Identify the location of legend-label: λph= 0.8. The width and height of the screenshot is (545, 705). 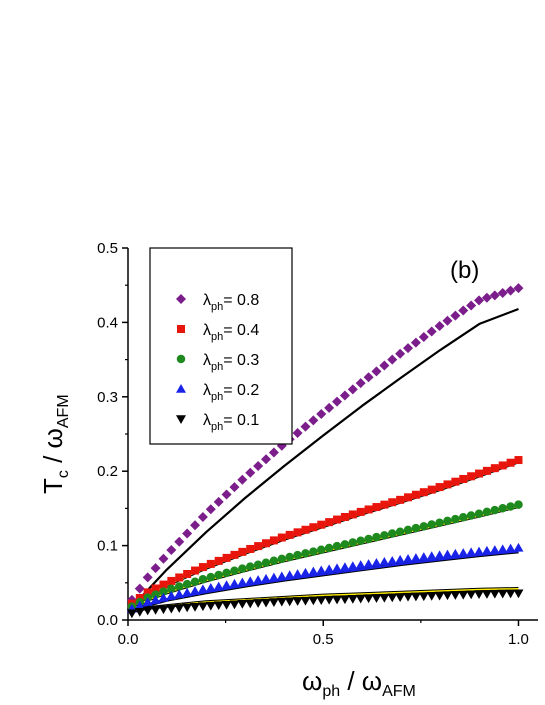
(231, 302).